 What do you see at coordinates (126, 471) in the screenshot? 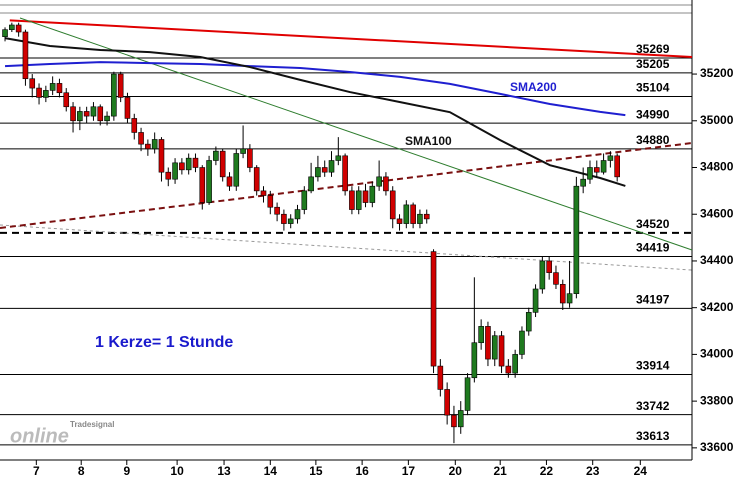
I see `x-tick-label: 9` at bounding box center [126, 471].